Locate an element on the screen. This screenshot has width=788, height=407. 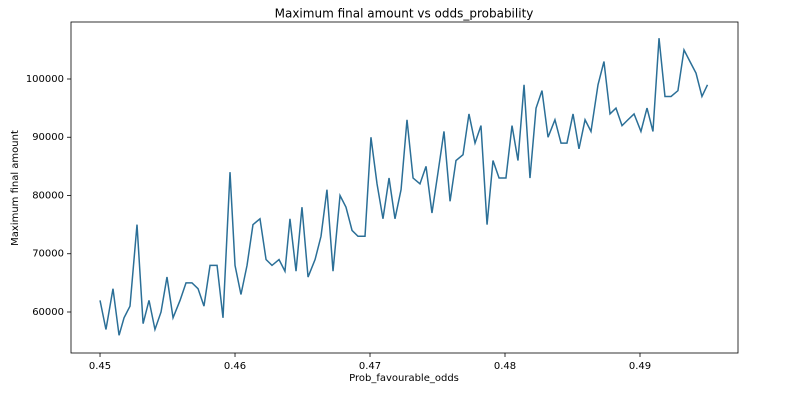
x-tick-label: 0.47 is located at coordinates (370, 366).